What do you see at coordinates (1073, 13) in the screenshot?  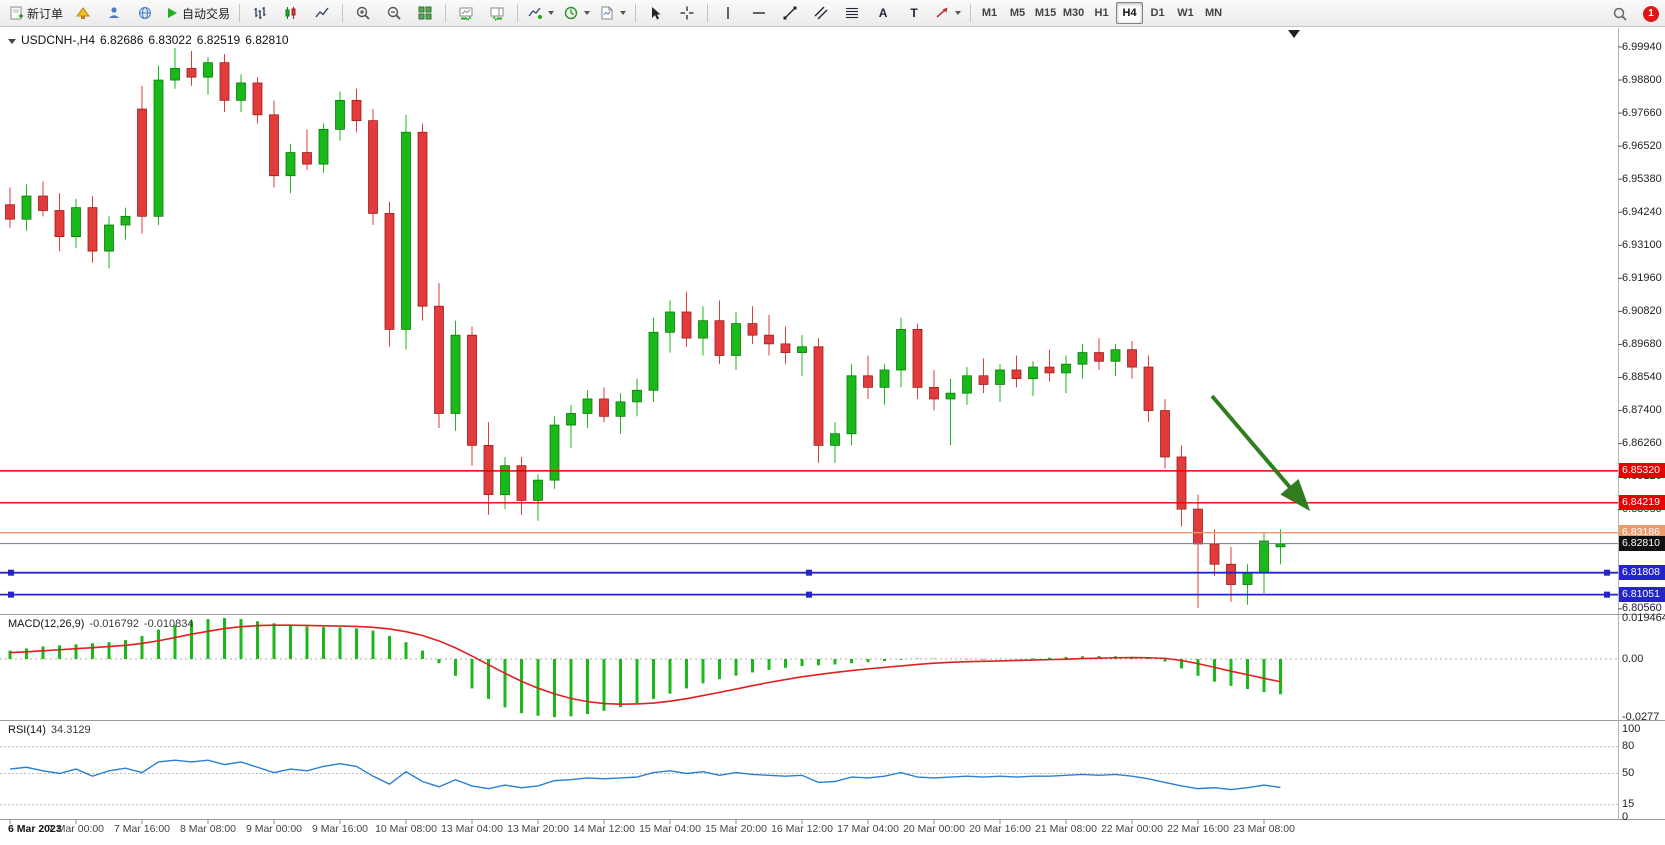 I see `timeframe-m30: M30` at bounding box center [1073, 13].